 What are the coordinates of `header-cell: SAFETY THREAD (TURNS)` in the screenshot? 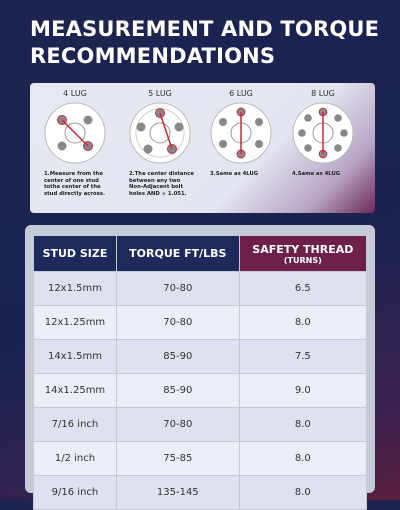 It's located at (303, 253).